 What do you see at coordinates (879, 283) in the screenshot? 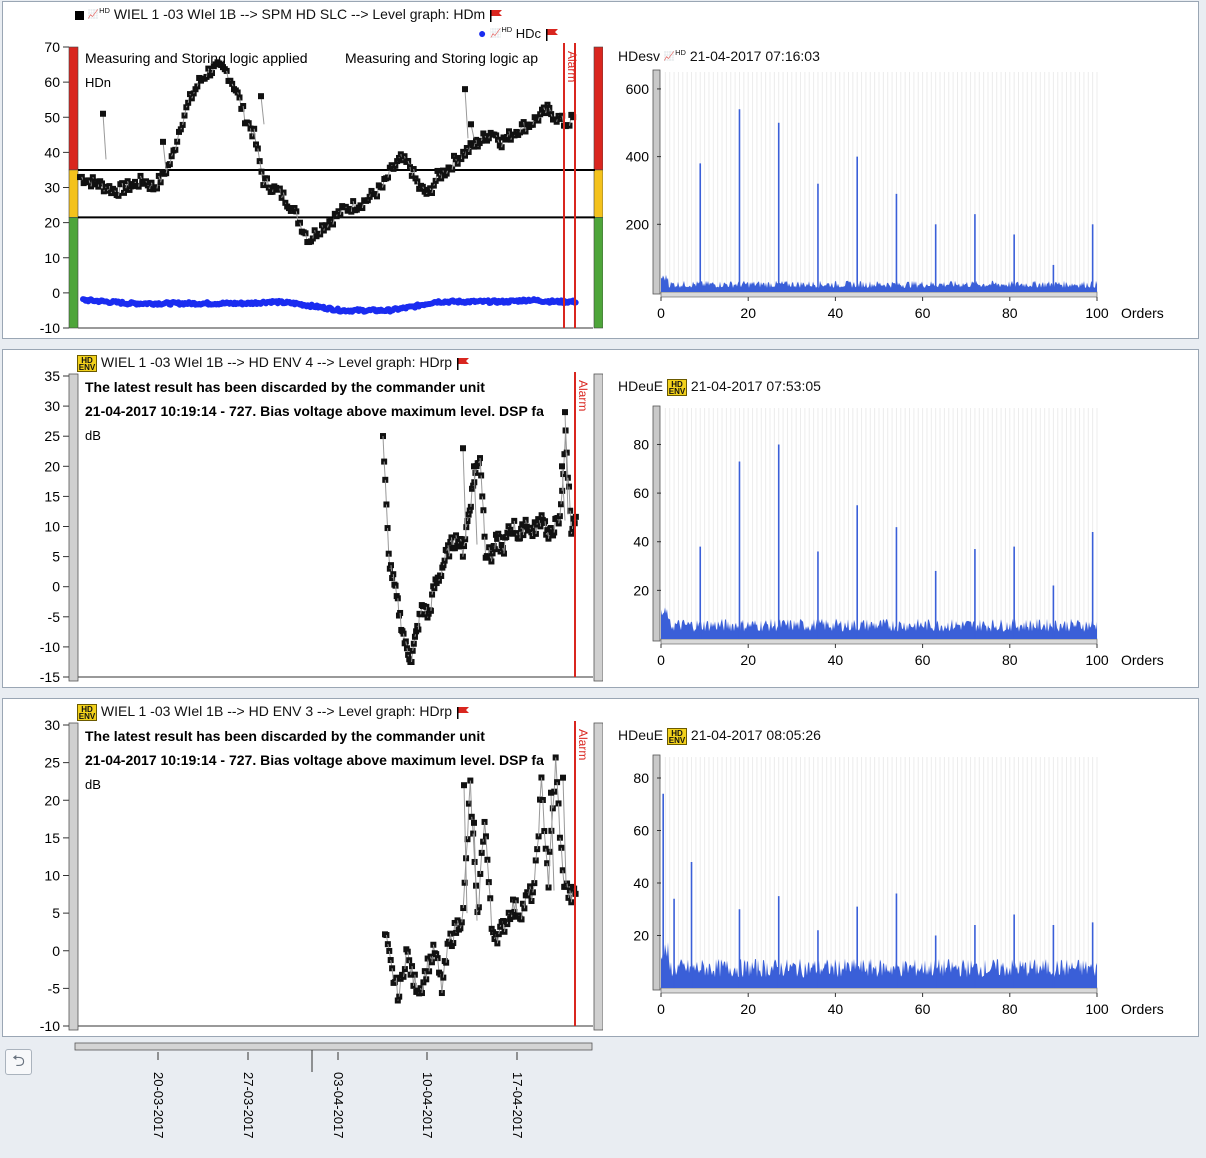
I see `noise-floor` at bounding box center [879, 283].